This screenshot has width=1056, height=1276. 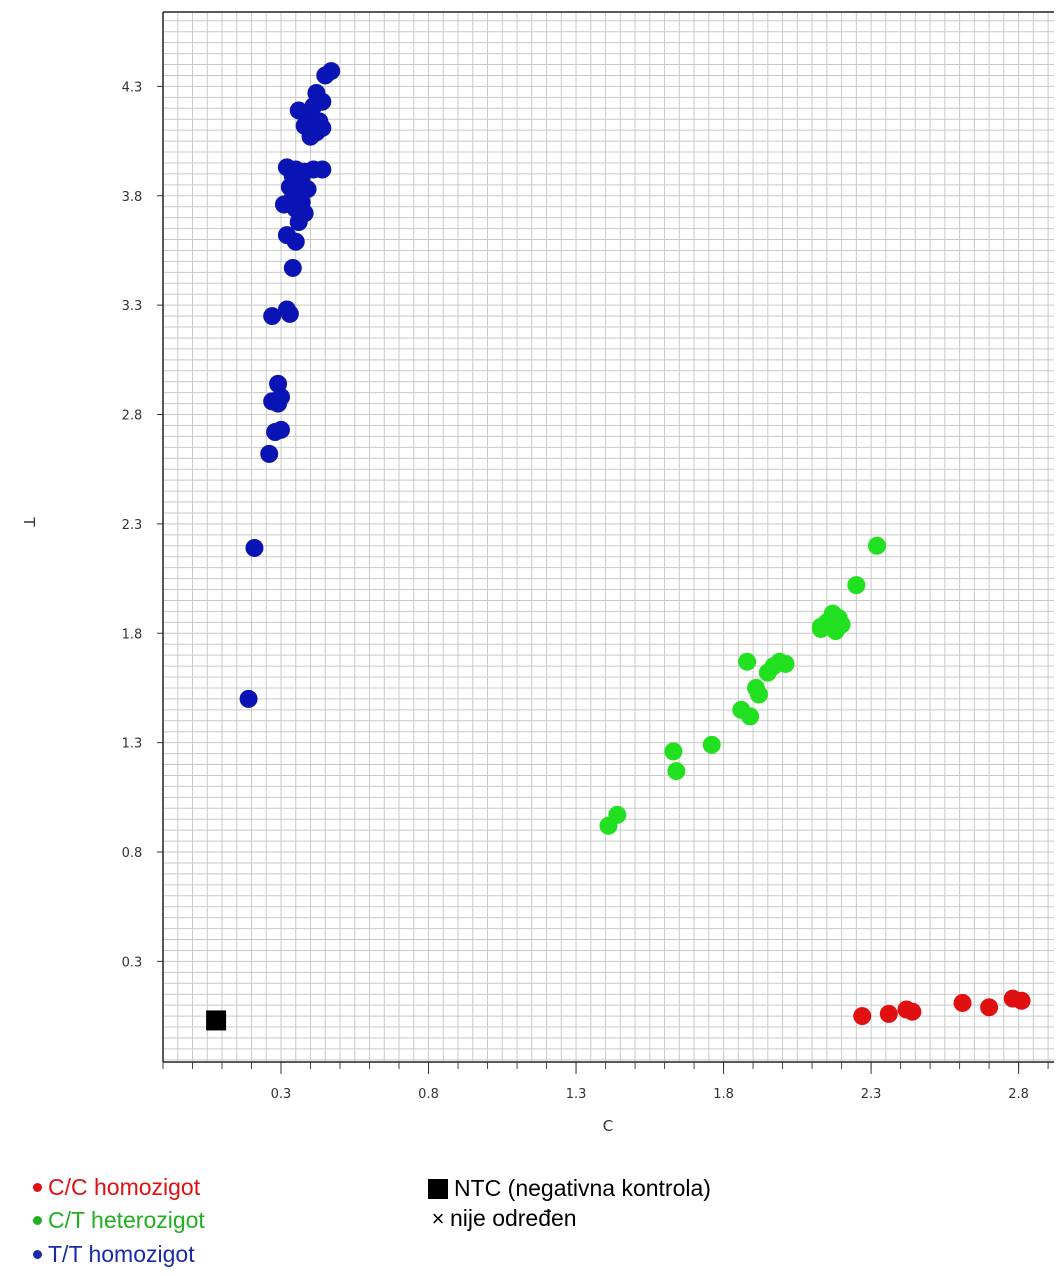 What do you see at coordinates (132, 853) in the screenshot?
I see `y-tick-label: 0.8` at bounding box center [132, 853].